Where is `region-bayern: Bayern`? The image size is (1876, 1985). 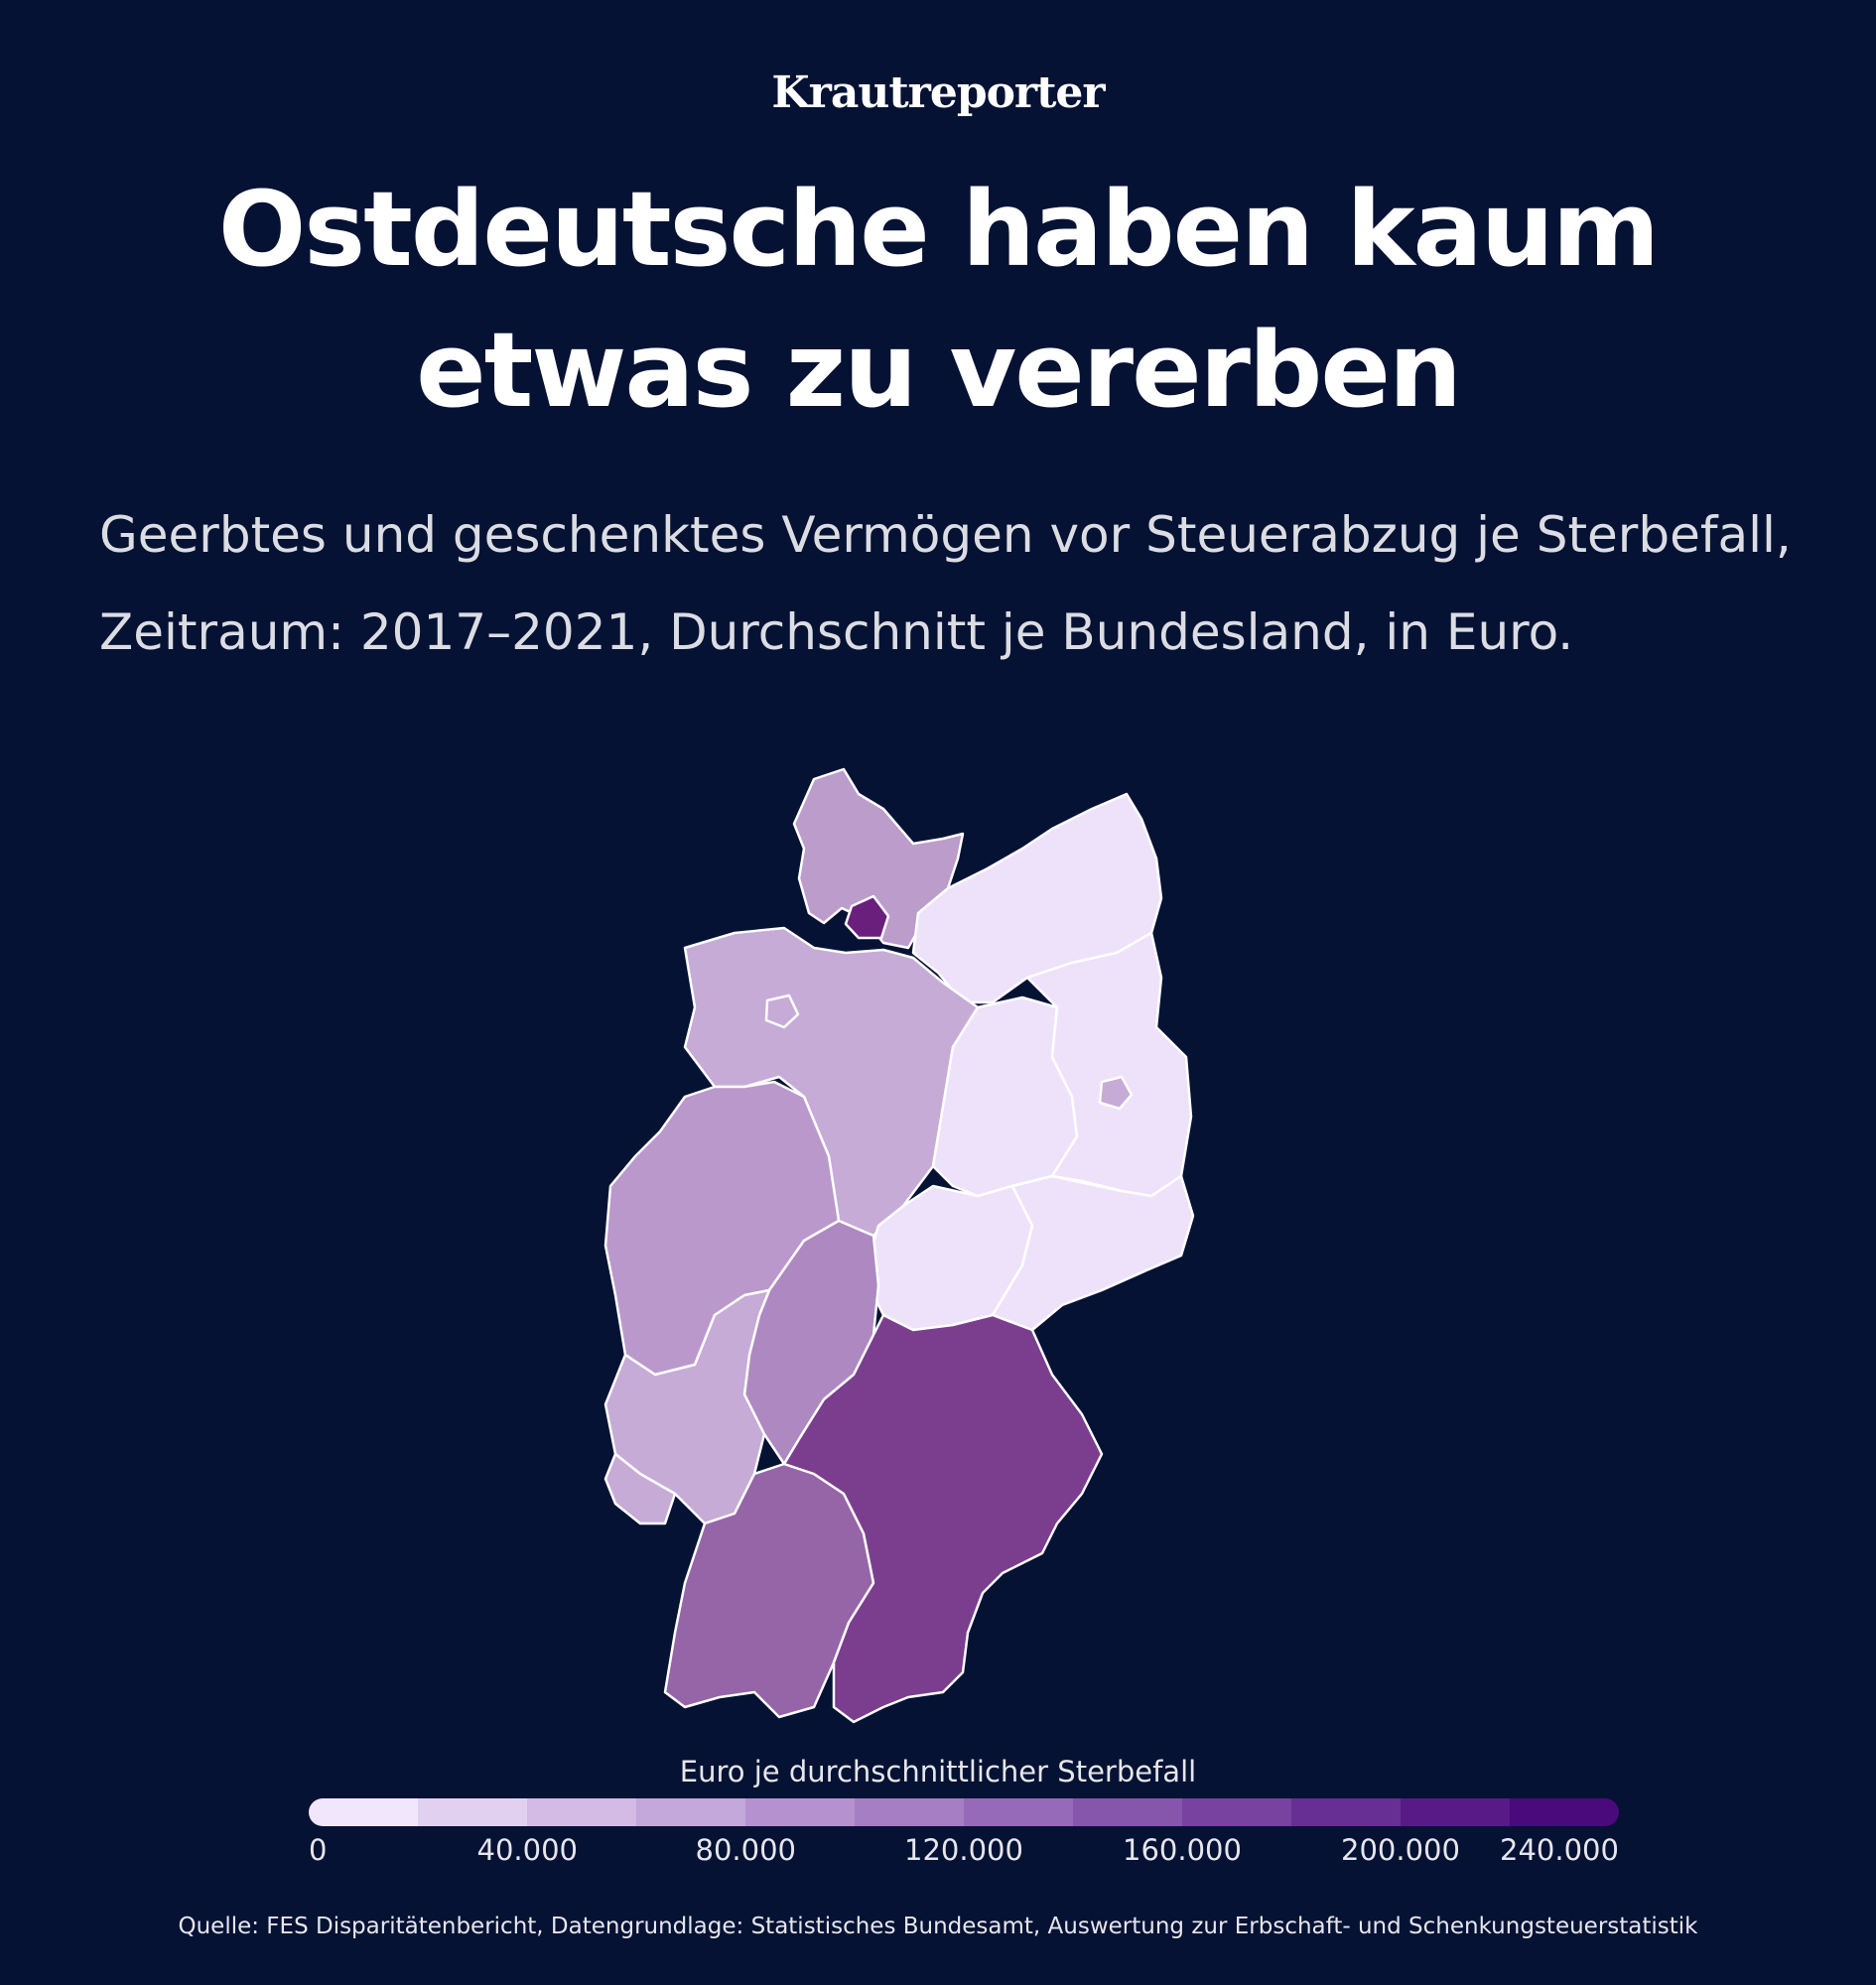
region-bayern: Bayern is located at coordinates (943, 1519).